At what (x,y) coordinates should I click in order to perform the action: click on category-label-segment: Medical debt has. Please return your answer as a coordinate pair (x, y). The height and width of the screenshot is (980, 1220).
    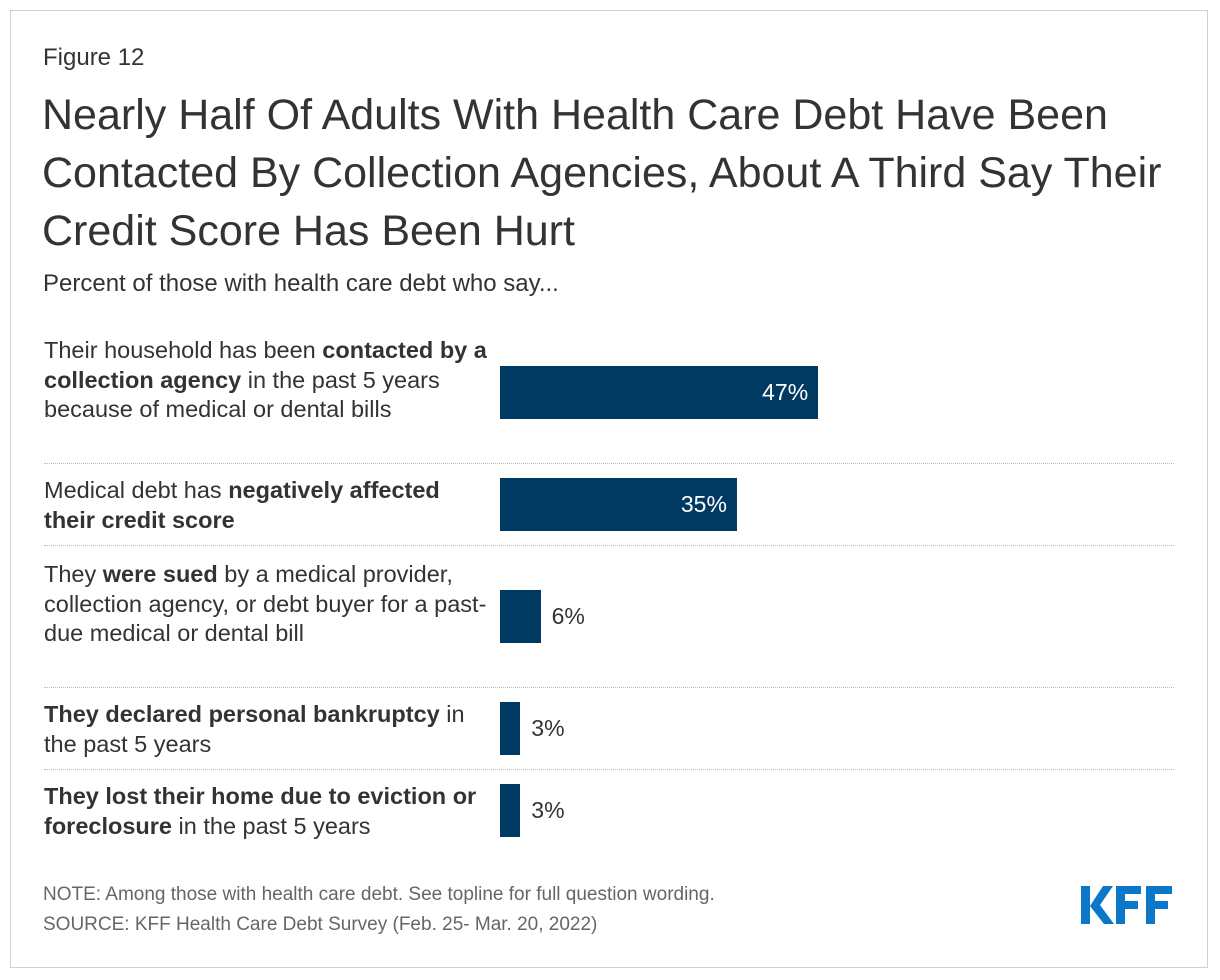
    Looking at the image, I should click on (136, 490).